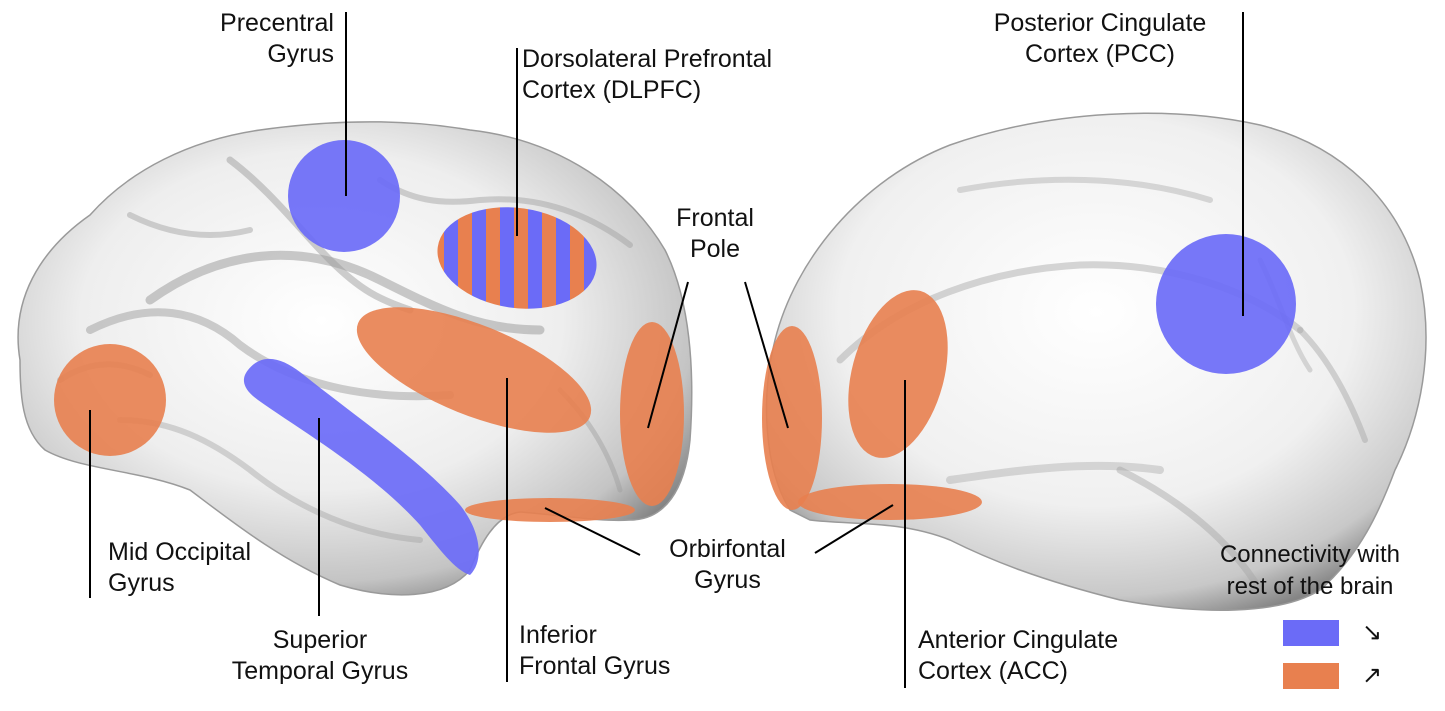 The image size is (1445, 711). What do you see at coordinates (715, 233) in the screenshot?
I see `label-frontal-pole: Frontal Pole` at bounding box center [715, 233].